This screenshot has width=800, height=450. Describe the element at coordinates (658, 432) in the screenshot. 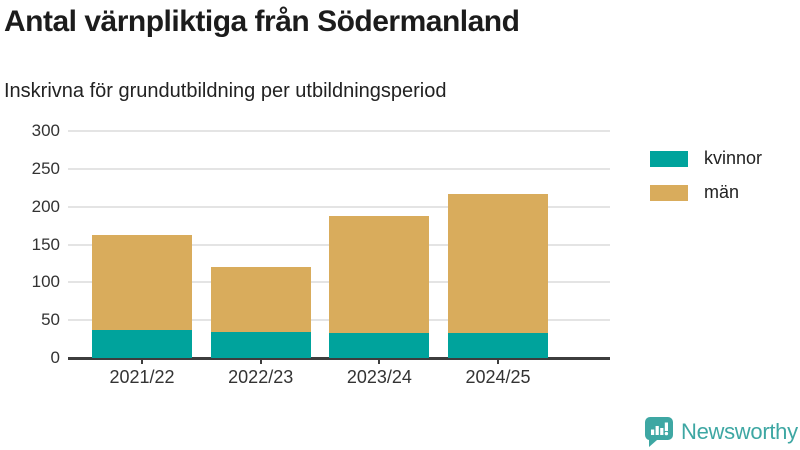

I see `newsworthy-logo-icon` at that location.